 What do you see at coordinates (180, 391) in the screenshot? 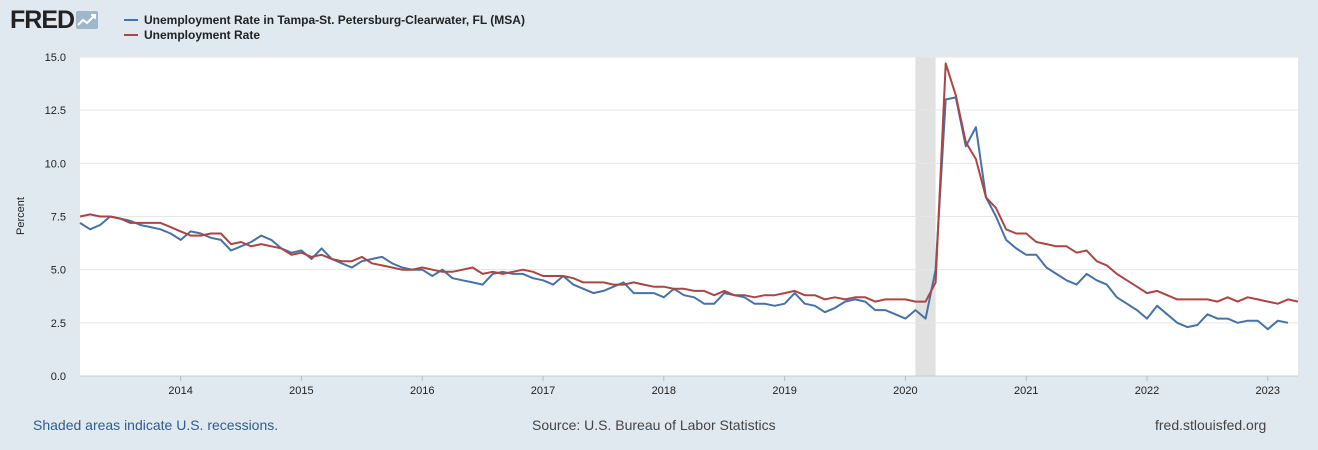
I see `x-tick-label-0: 2014` at bounding box center [180, 391].